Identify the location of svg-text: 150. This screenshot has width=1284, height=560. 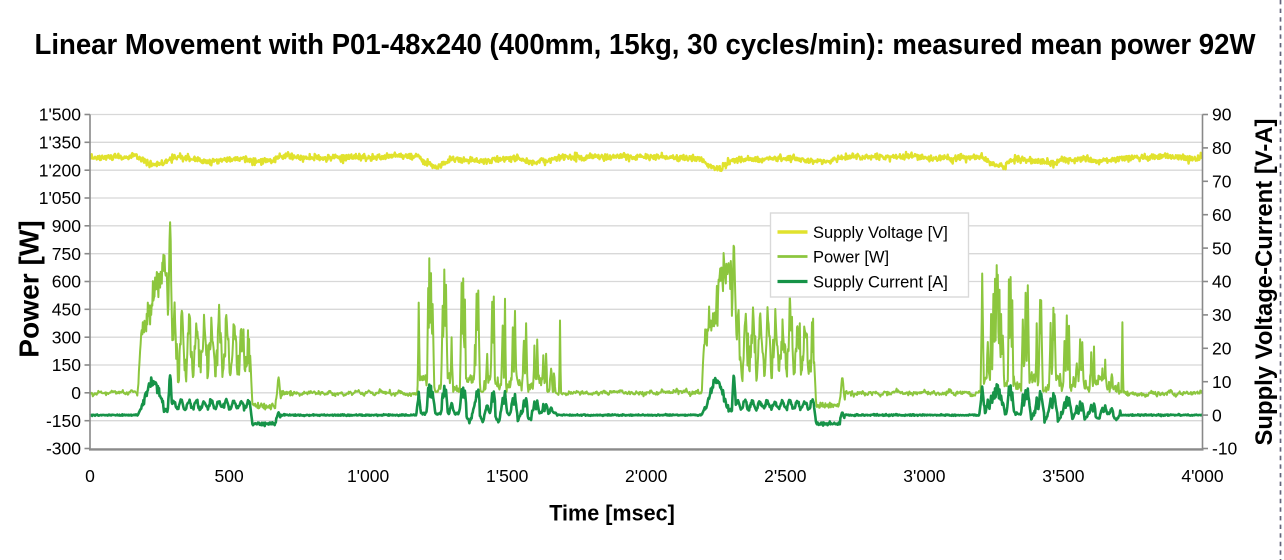
(66, 365).